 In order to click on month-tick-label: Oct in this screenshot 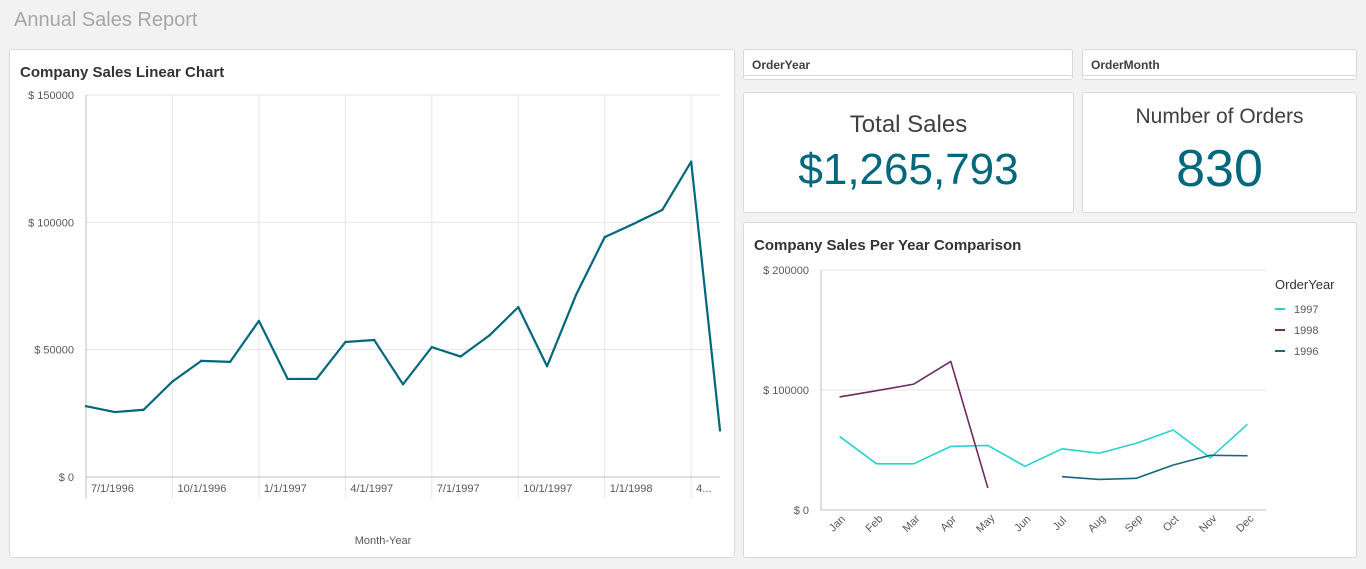, I will do `click(1171, 524)`.